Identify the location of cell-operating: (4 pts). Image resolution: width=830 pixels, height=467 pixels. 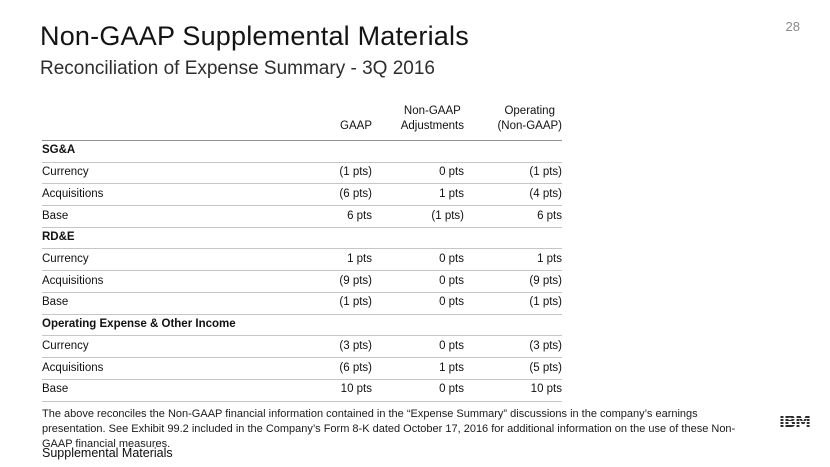
(513, 195).